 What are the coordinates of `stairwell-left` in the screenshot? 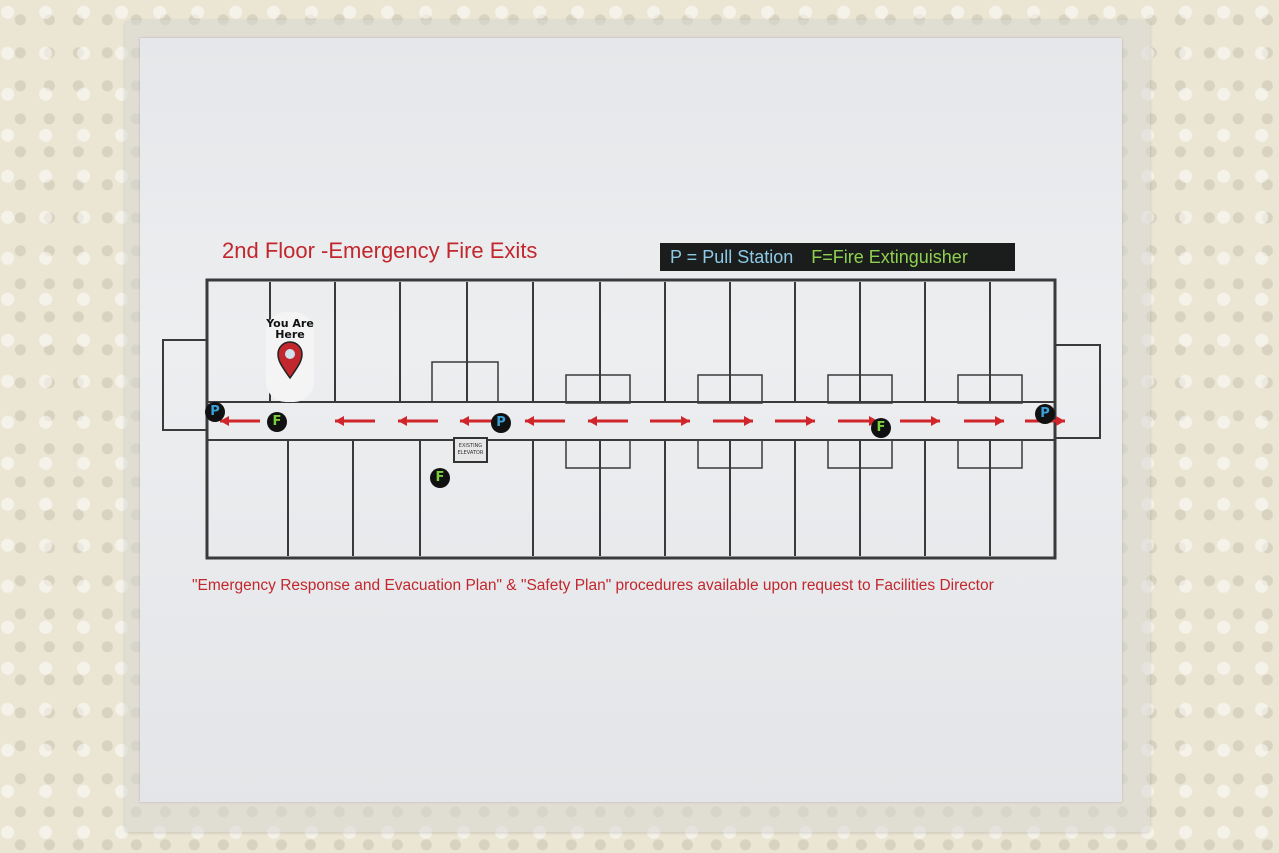 It's located at (185, 385).